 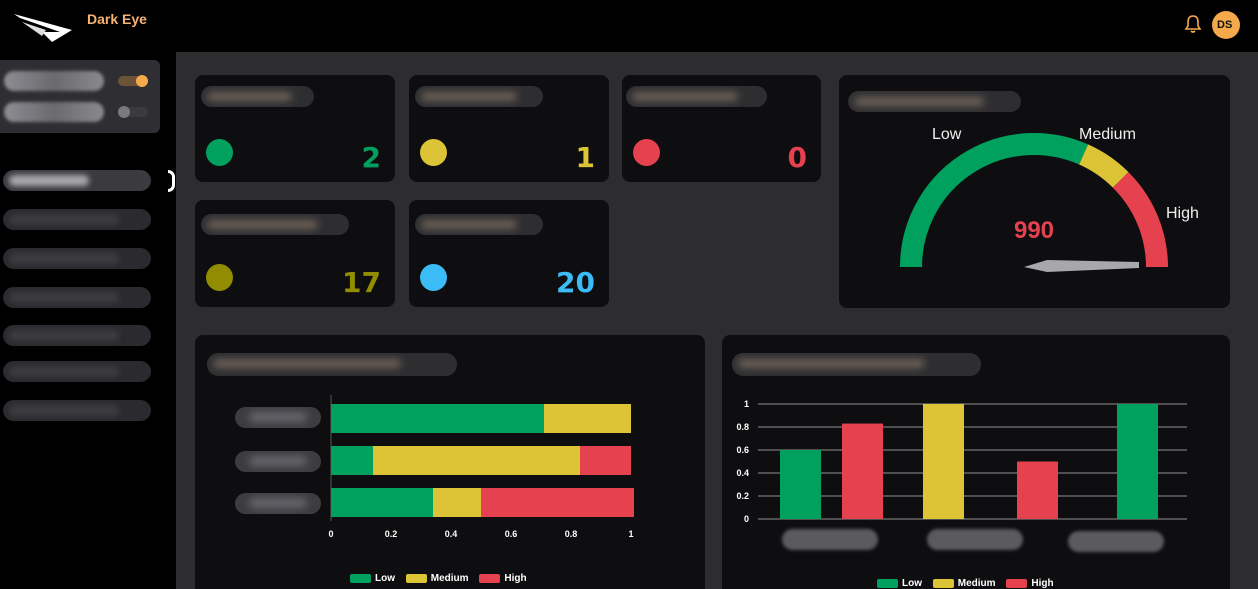 What do you see at coordinates (742, 473) in the screenshot?
I see `y-tick-label: 0.4` at bounding box center [742, 473].